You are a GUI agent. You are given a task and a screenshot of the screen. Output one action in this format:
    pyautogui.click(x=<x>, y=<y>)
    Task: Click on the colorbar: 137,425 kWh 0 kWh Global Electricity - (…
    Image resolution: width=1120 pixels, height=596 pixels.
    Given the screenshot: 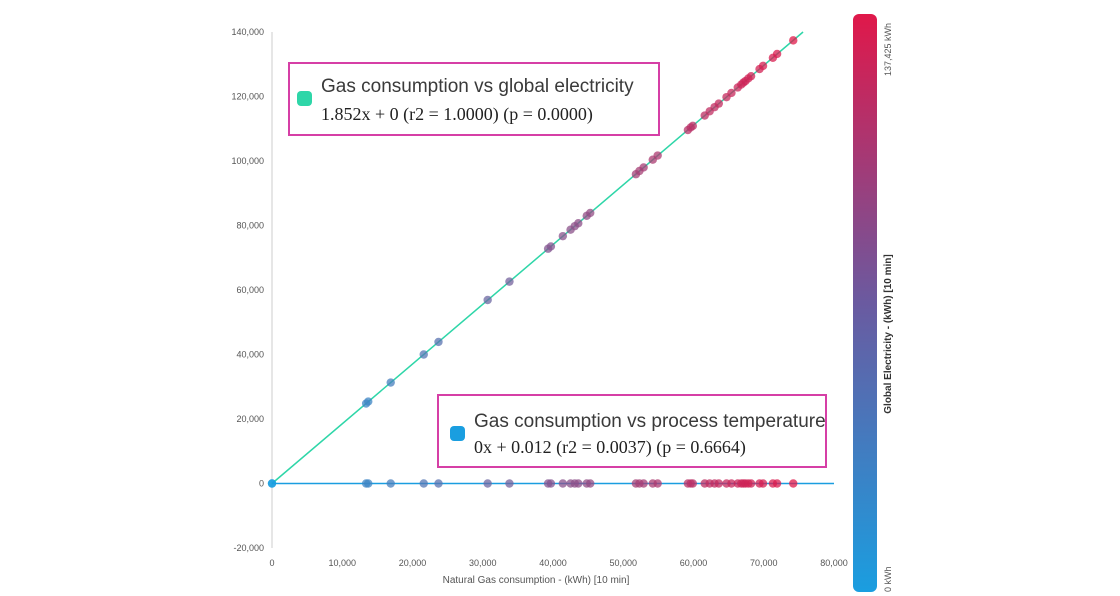 What is the action you would take?
    pyautogui.click(x=873, y=303)
    